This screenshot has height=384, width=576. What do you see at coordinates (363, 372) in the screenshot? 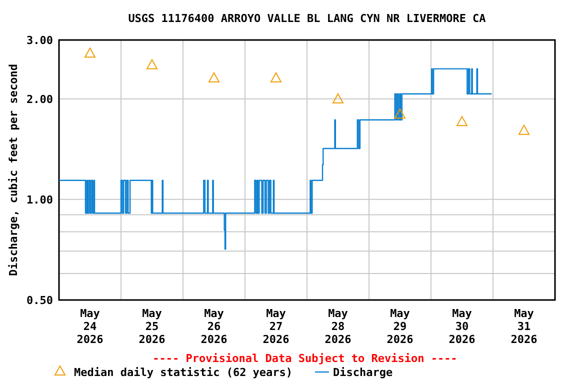
I see `legend-label: Discharge` at bounding box center [363, 372].